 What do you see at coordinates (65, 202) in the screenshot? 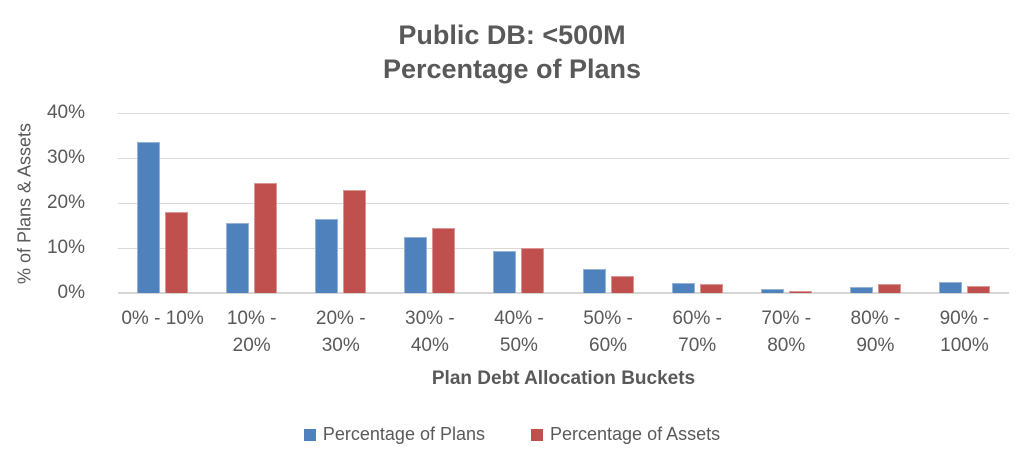
I see `y-tick-label-20: 20%` at bounding box center [65, 202].